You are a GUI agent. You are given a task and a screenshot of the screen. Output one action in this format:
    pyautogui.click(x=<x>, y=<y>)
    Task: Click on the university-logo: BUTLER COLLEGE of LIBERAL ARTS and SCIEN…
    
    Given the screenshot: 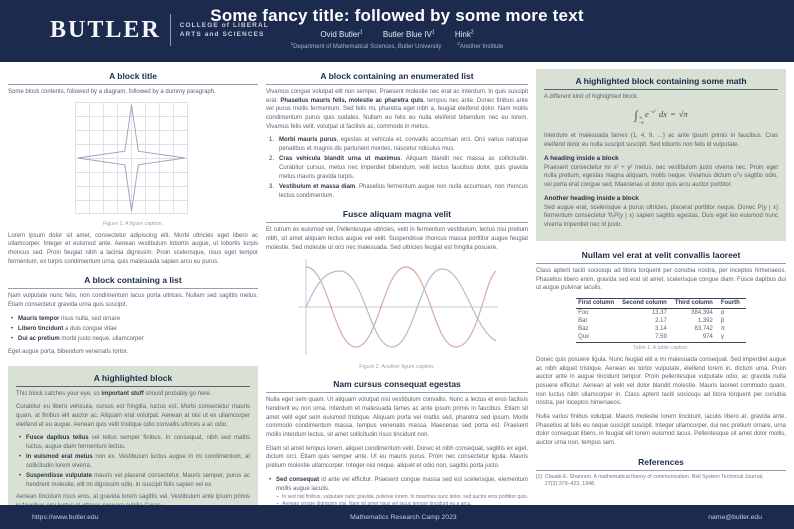 What is the action you would take?
    pyautogui.click(x=159, y=30)
    